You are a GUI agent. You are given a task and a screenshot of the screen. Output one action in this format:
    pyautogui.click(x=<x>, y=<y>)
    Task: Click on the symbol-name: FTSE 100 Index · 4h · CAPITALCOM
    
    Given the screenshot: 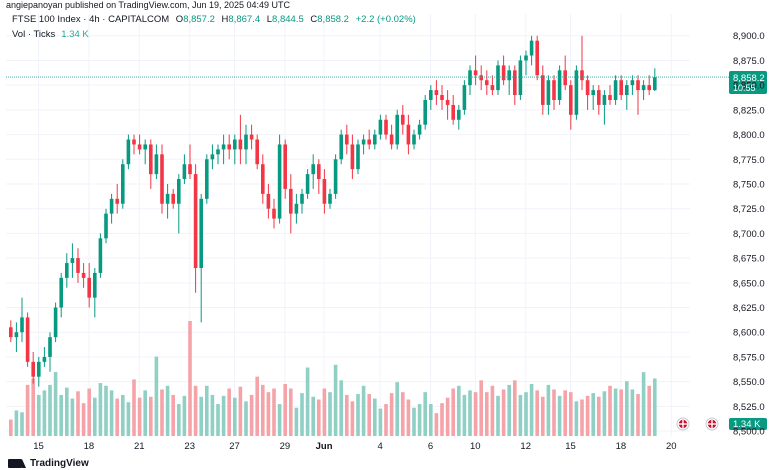 What is the action you would take?
    pyautogui.click(x=91, y=19)
    